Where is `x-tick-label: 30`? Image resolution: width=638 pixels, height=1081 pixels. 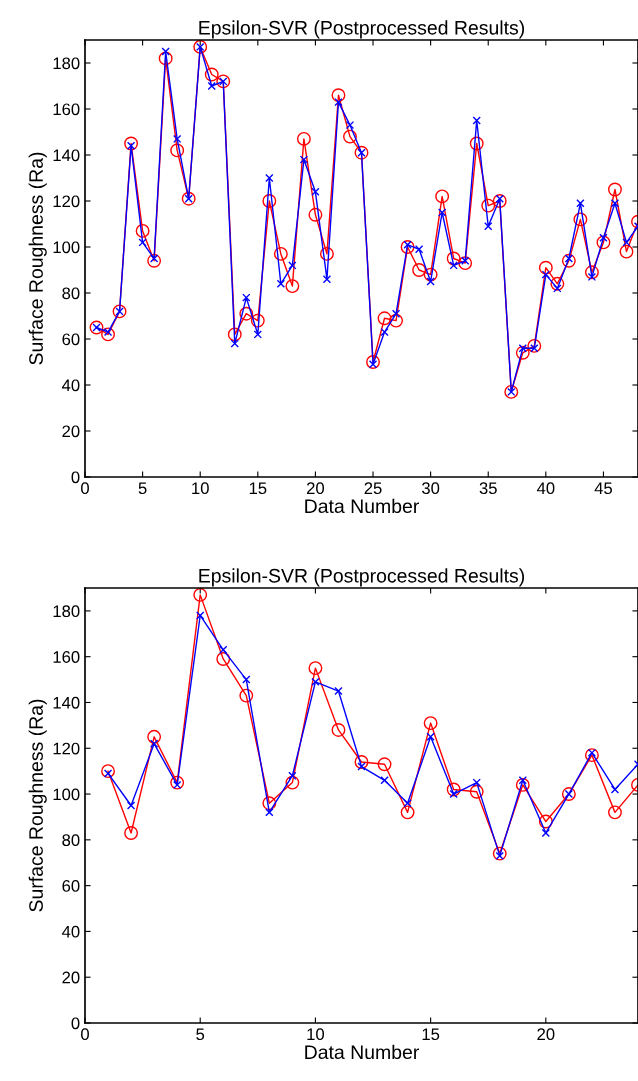 x-tick-label: 30 is located at coordinates (430, 488).